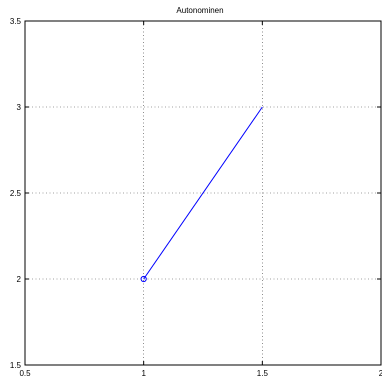 Image resolution: width=382 pixels, height=378 pixels. Describe the element at coordinates (380, 373) in the screenshot. I see `x-tick-label: 2` at that location.